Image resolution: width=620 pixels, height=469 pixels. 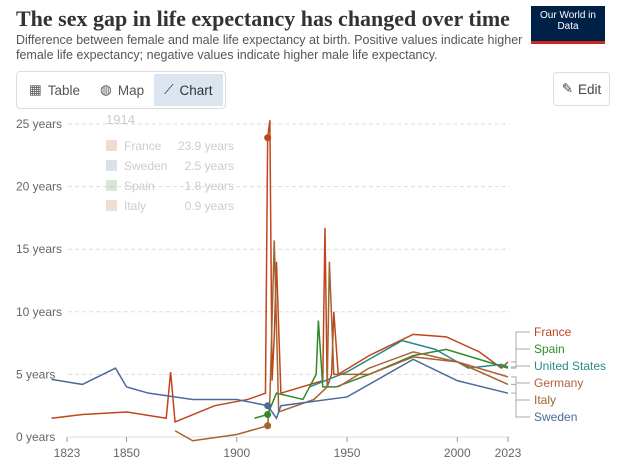 I want to click on series-line-spain, so click(x=381, y=369).